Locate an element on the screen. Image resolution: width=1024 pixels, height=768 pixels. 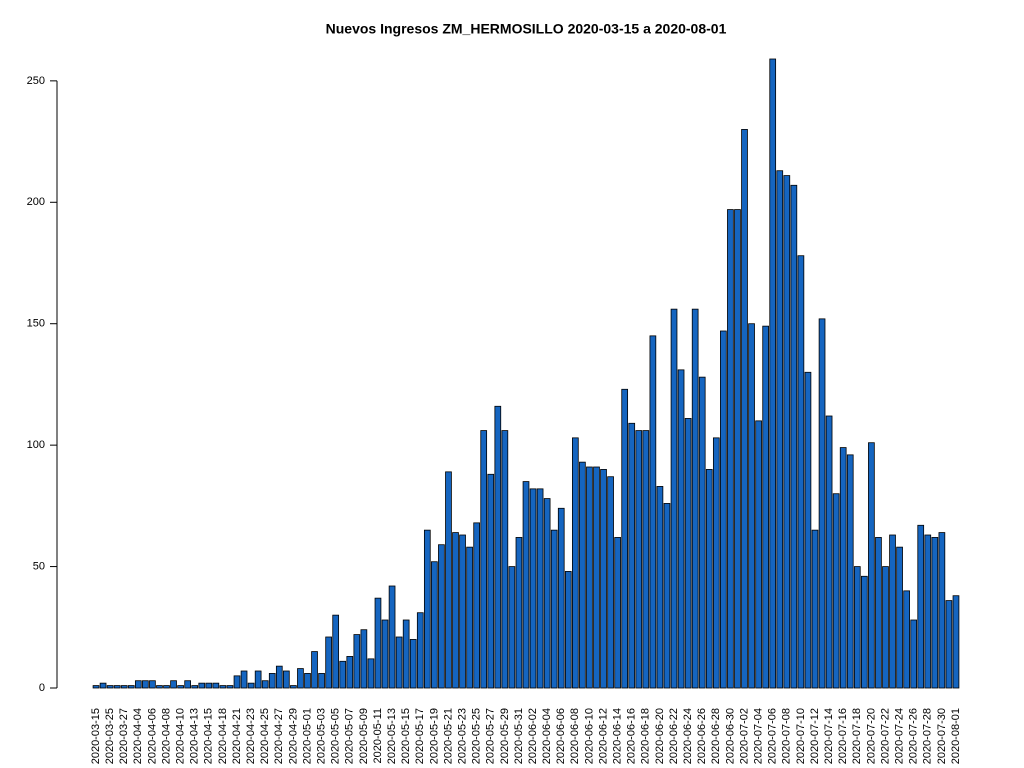
y-tick-label: 150 is located at coordinates (36, 324).